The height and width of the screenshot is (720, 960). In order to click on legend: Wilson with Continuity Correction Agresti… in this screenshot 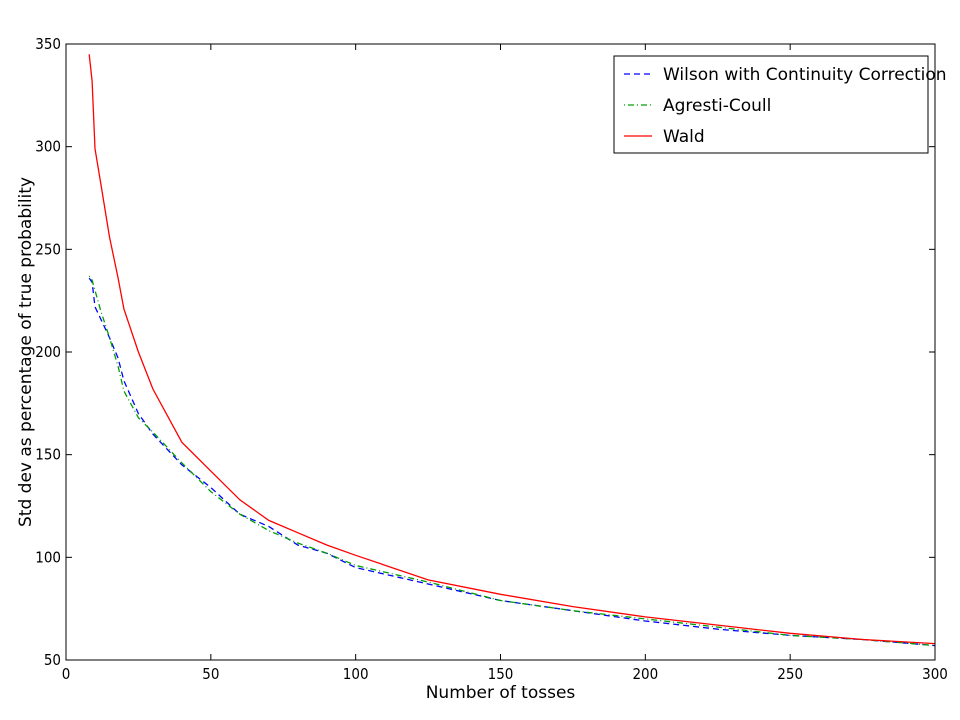, I will do `click(780, 104)`.